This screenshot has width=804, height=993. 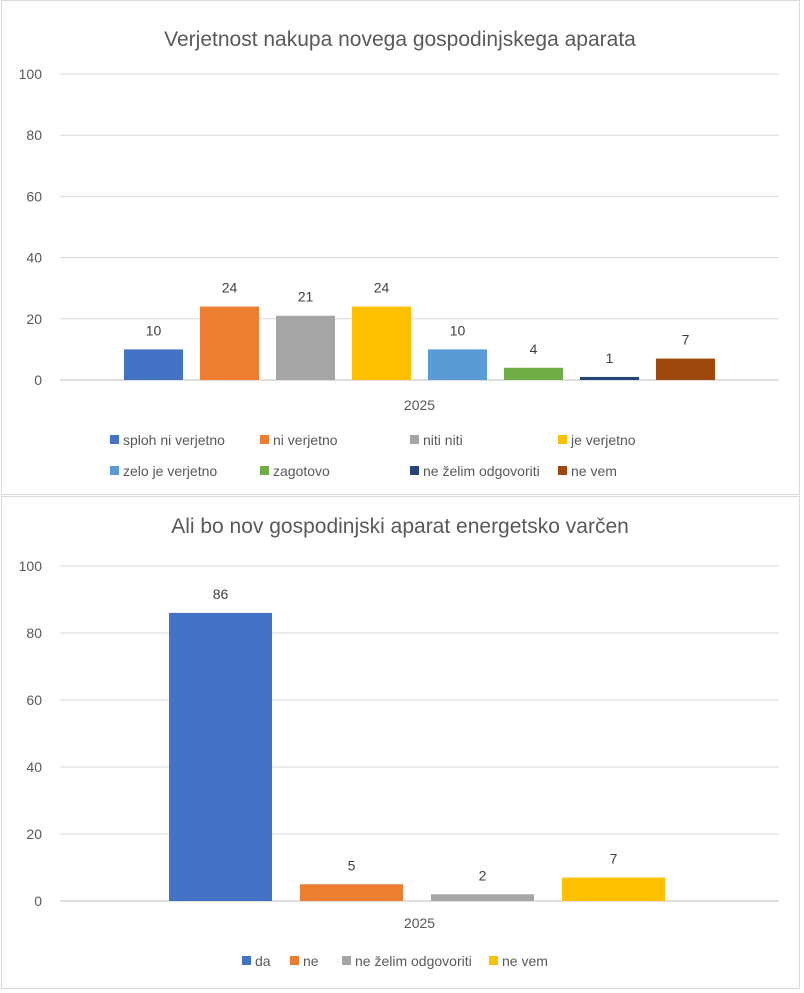 I want to click on legend-label: ni verjetno, so click(x=305, y=440).